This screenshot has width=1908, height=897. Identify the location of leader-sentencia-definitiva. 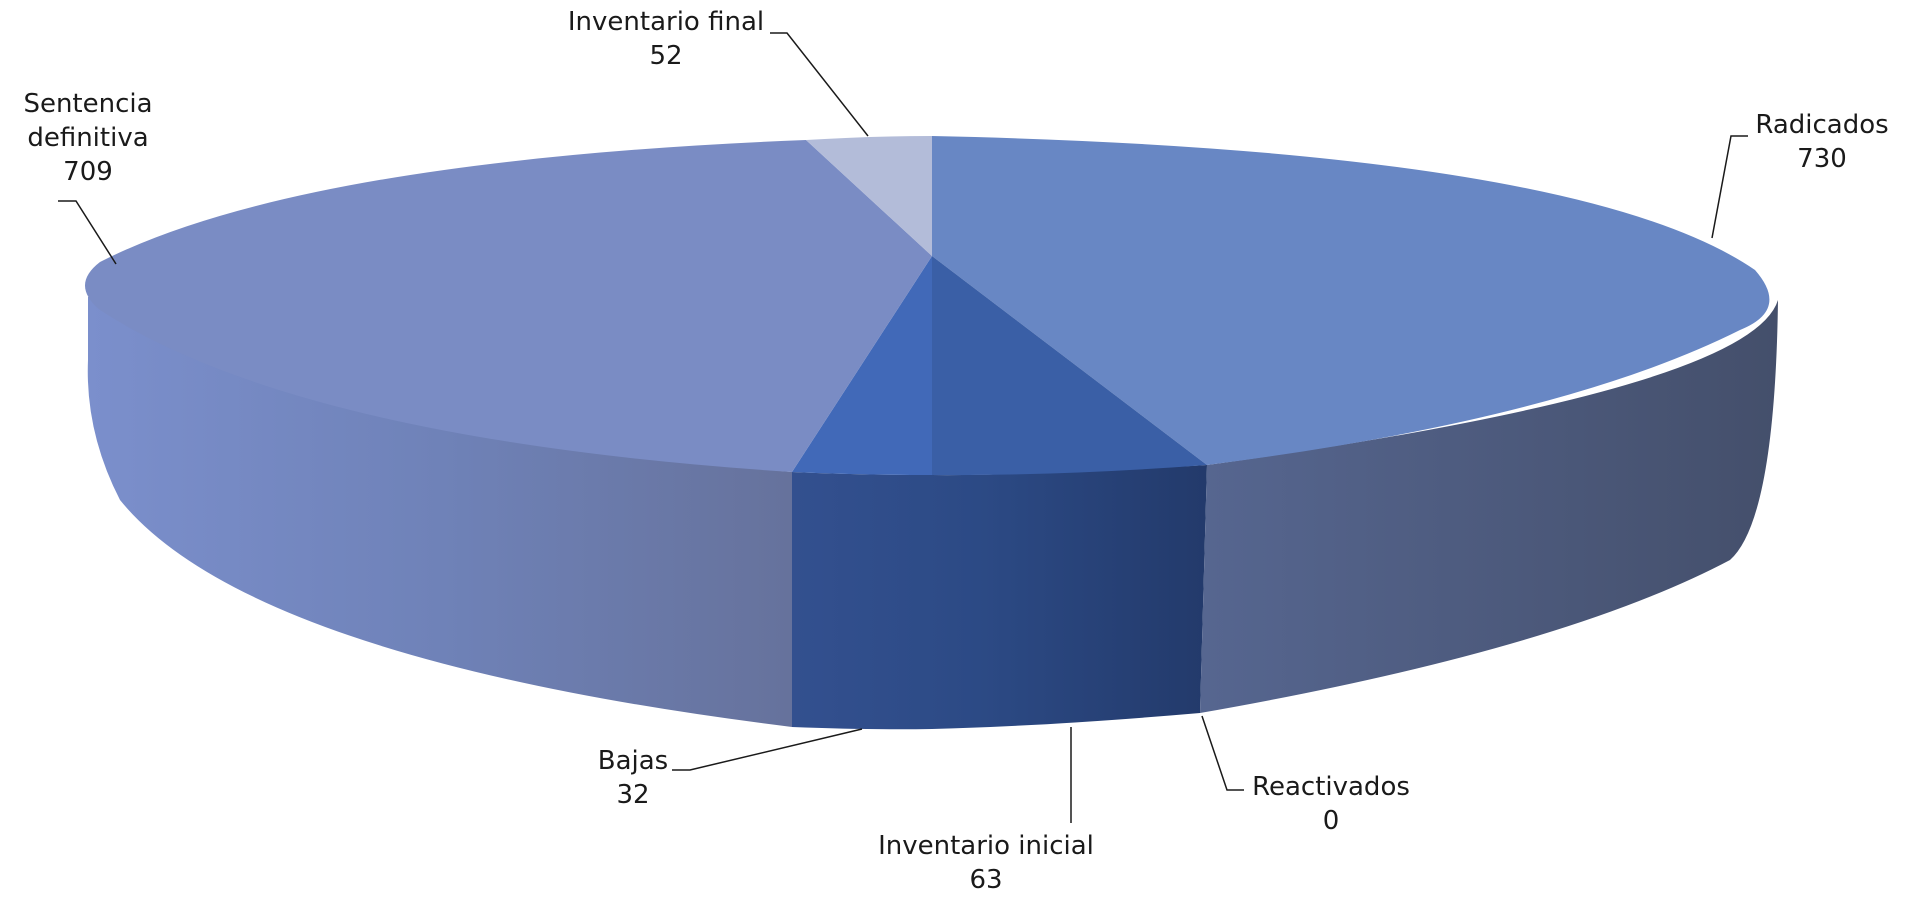
(87, 232).